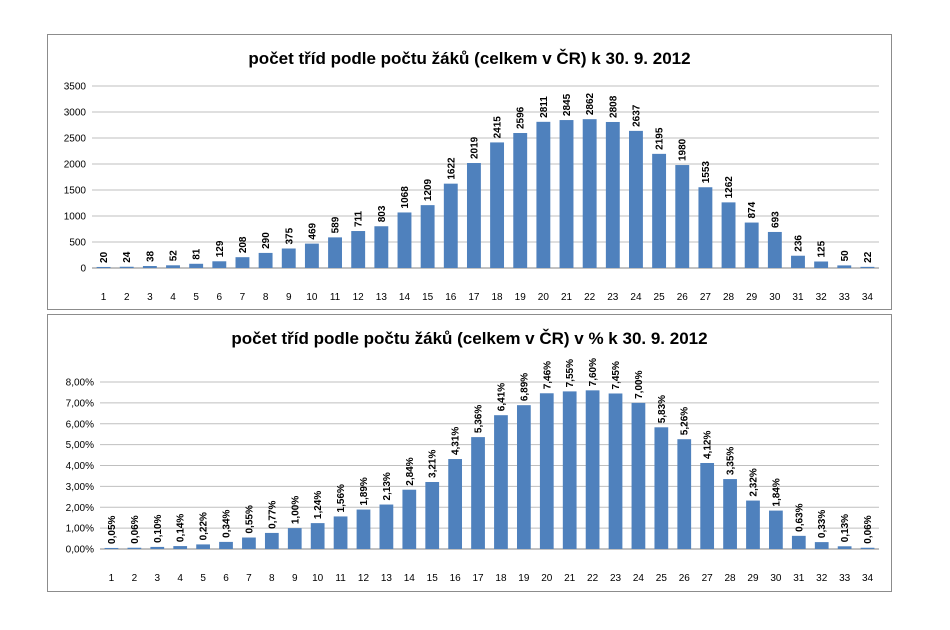 Image resolution: width=950 pixels, height=630 pixels. Describe the element at coordinates (729, 187) in the screenshot. I see `data-label: 1262` at that location.